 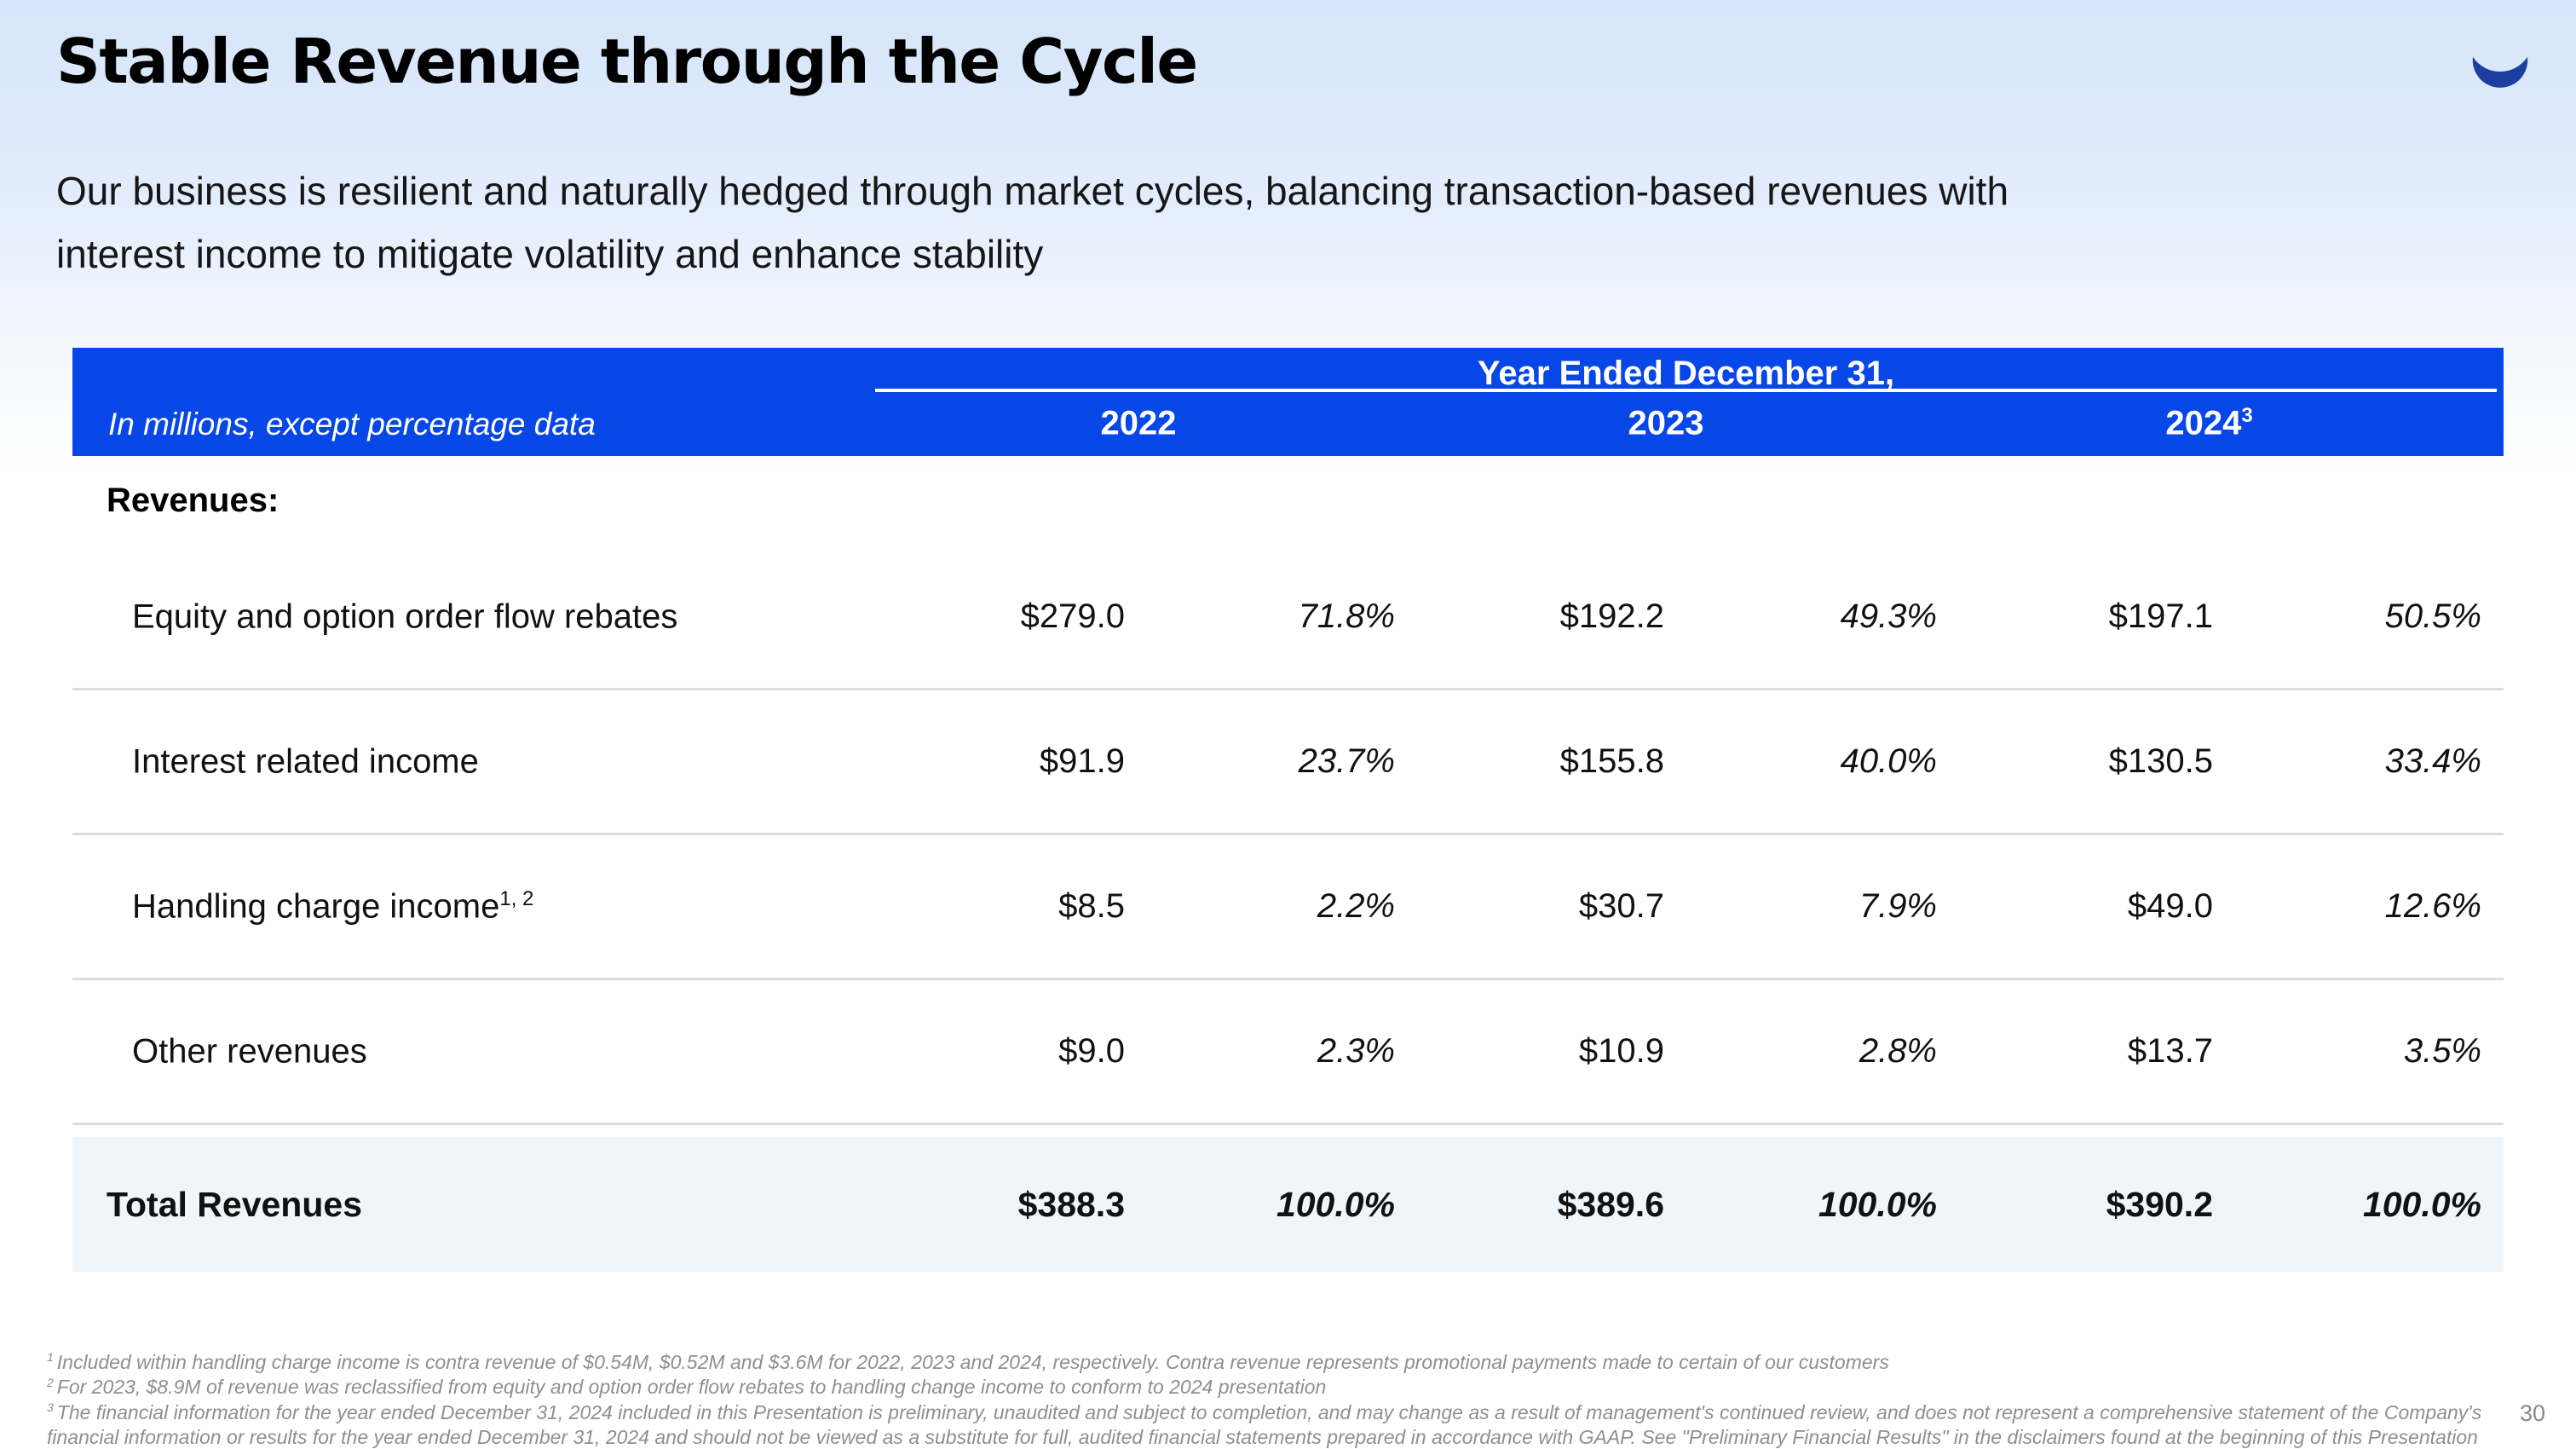 What do you see at coordinates (1356, 1051) in the screenshot?
I see `percent-cell: 2.3%` at bounding box center [1356, 1051].